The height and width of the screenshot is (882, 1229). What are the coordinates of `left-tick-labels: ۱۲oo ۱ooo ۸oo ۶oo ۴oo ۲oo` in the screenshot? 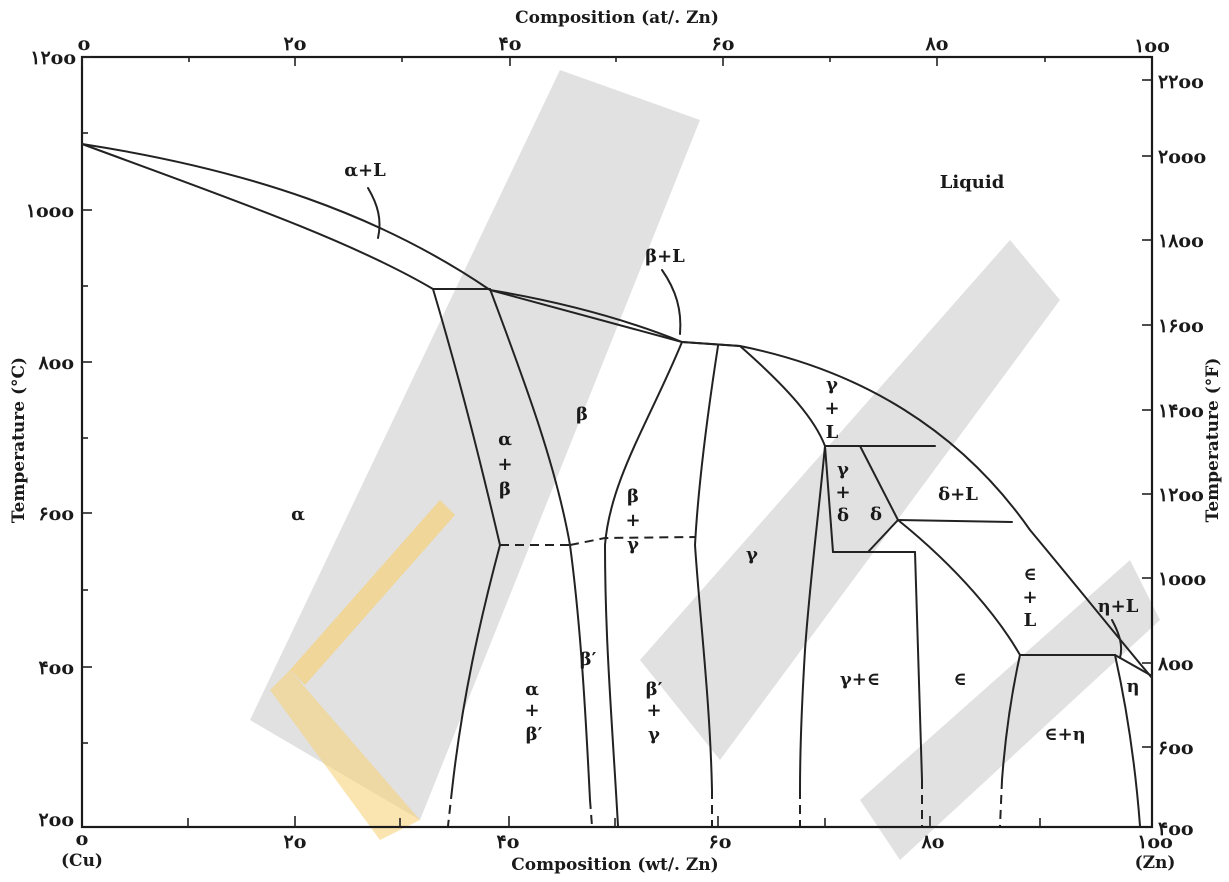 It's located at (51, 439).